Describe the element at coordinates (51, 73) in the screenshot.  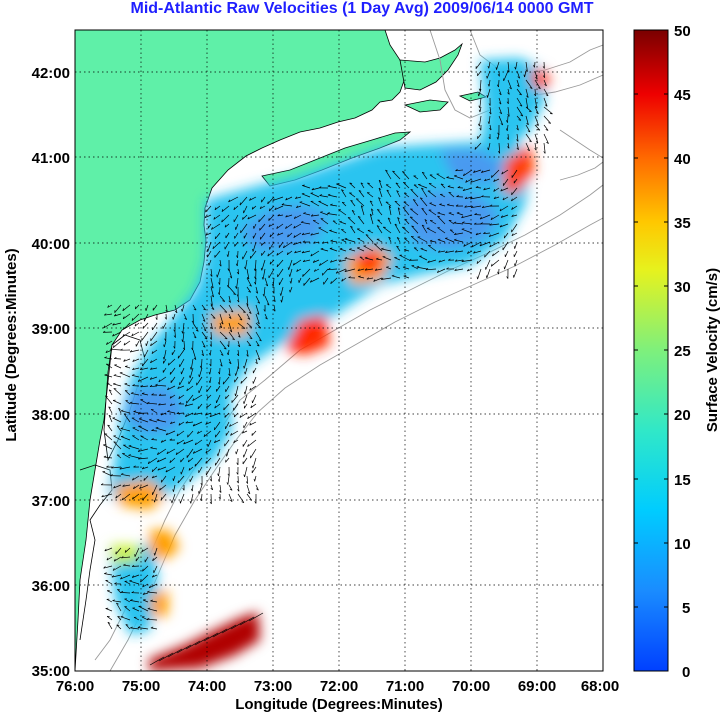
I see `y-tick-label: 42:00` at that location.